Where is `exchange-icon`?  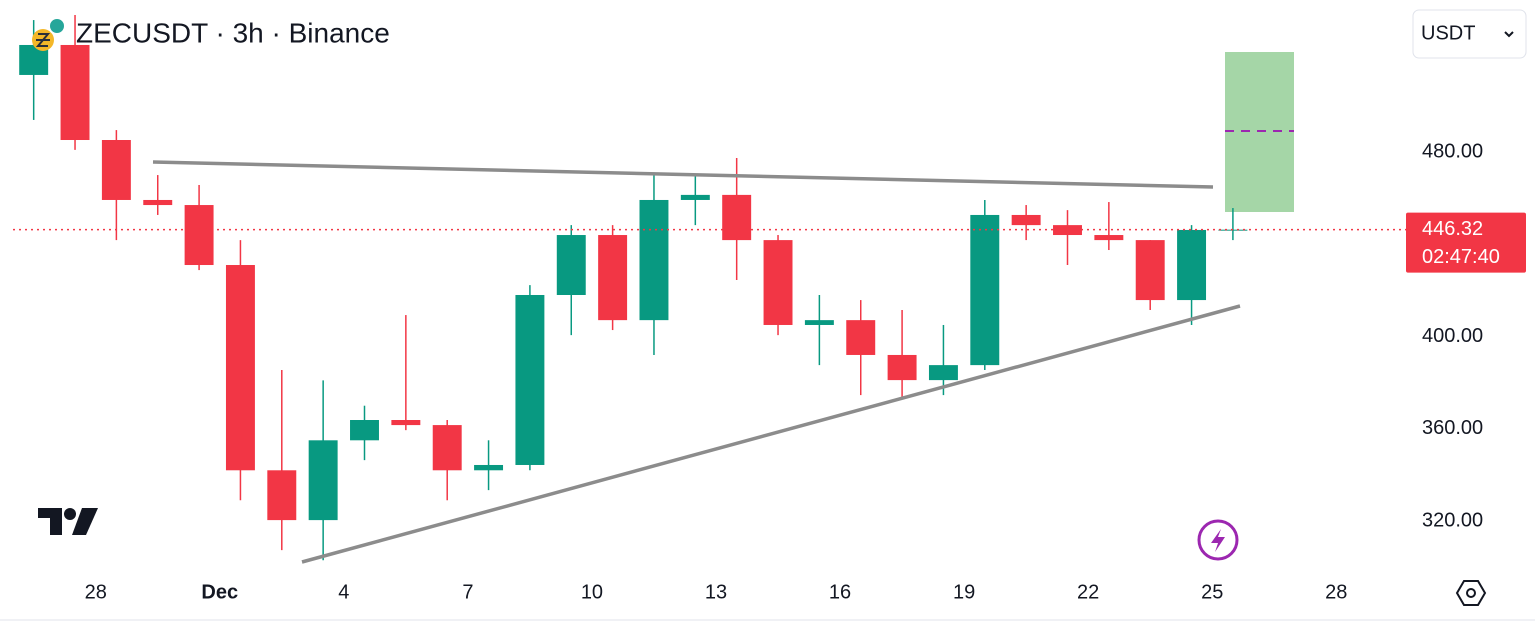 exchange-icon is located at coordinates (57, 26).